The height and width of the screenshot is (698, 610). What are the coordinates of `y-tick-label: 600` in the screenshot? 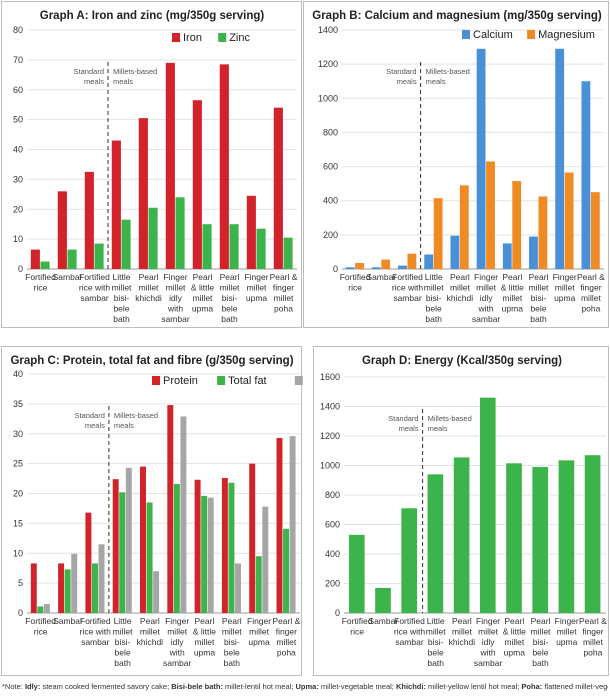 It's located at (330, 167).